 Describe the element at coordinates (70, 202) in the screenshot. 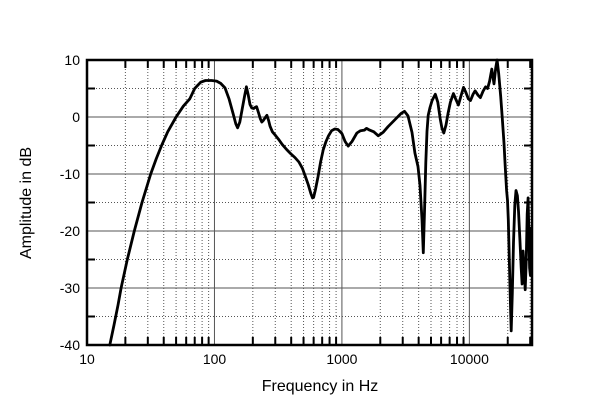

I see `y-tick-labels: 10 0 -10 -20 -30 -40` at that location.